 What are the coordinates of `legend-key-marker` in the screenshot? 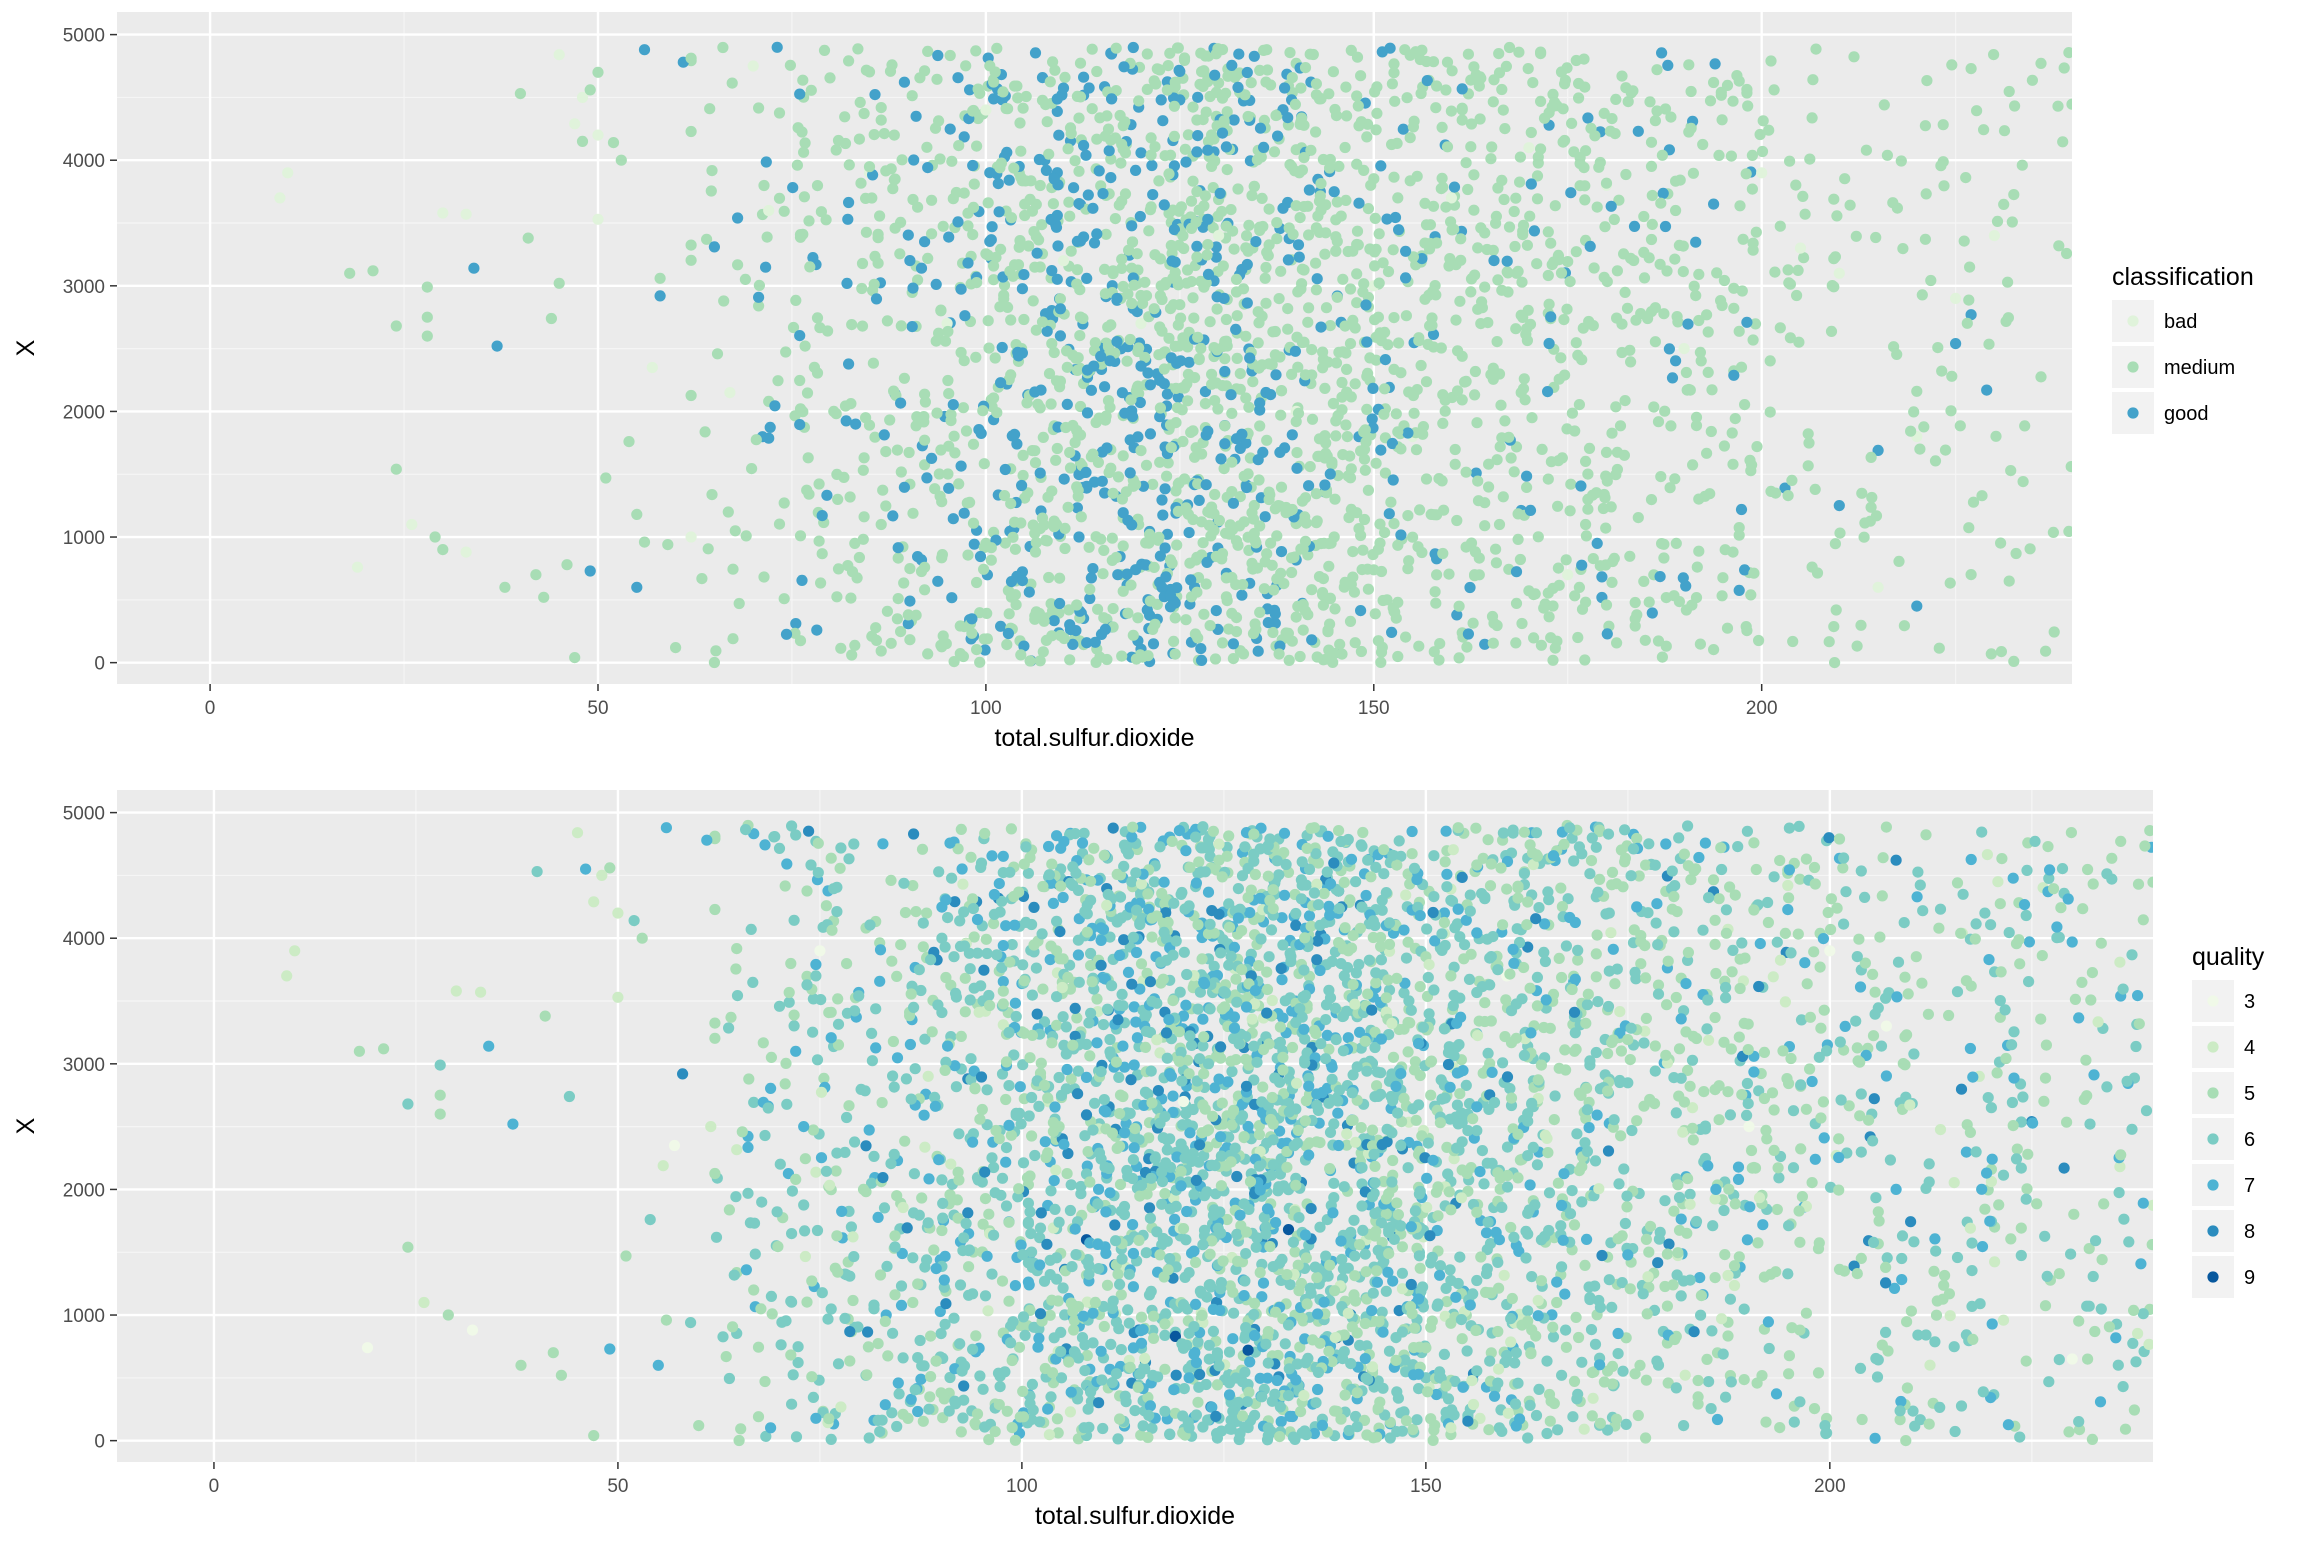 It's located at (2132, 412).